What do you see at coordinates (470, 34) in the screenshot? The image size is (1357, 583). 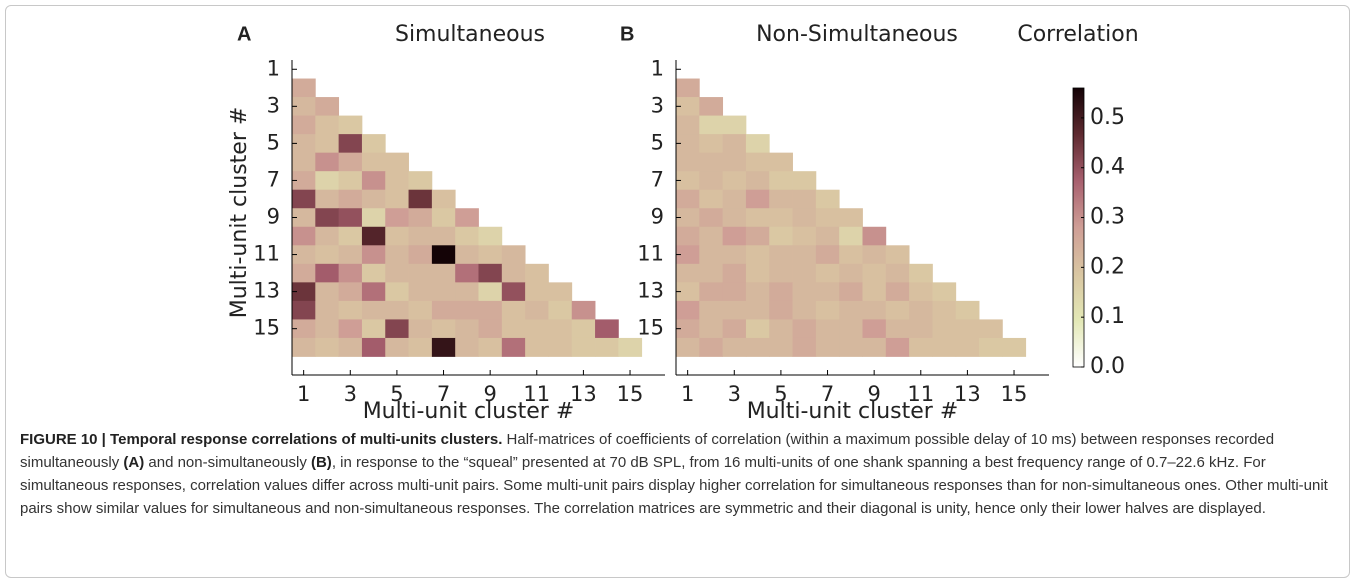 I see `chart-title: Simultaneous` at bounding box center [470, 34].